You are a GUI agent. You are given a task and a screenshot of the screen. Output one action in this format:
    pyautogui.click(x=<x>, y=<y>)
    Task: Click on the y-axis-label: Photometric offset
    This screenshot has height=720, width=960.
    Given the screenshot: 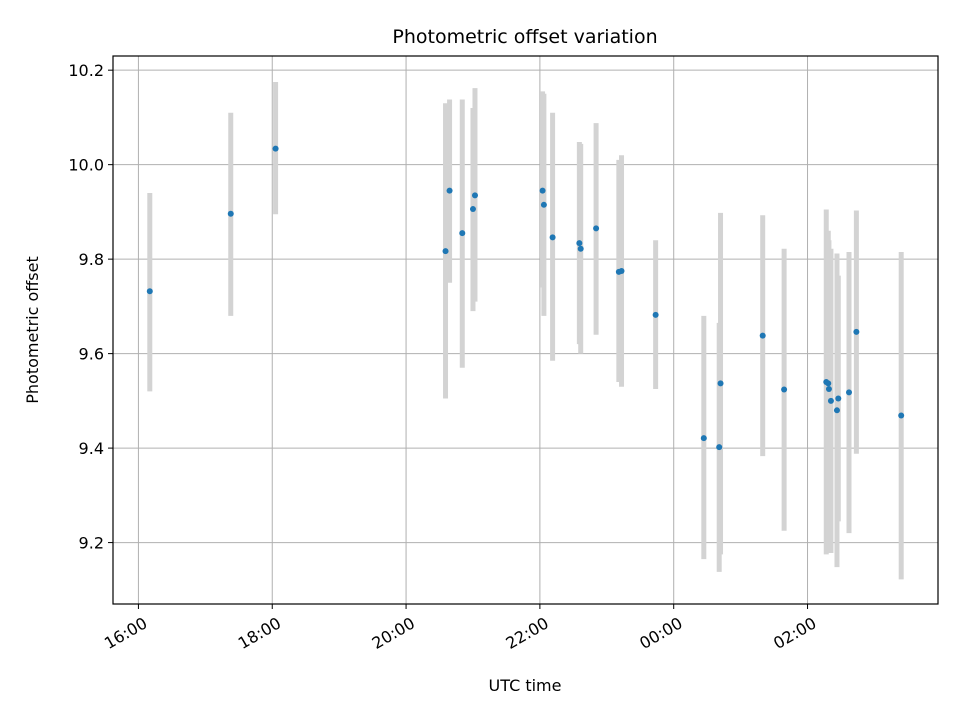 What is the action you would take?
    pyautogui.click(x=32, y=330)
    